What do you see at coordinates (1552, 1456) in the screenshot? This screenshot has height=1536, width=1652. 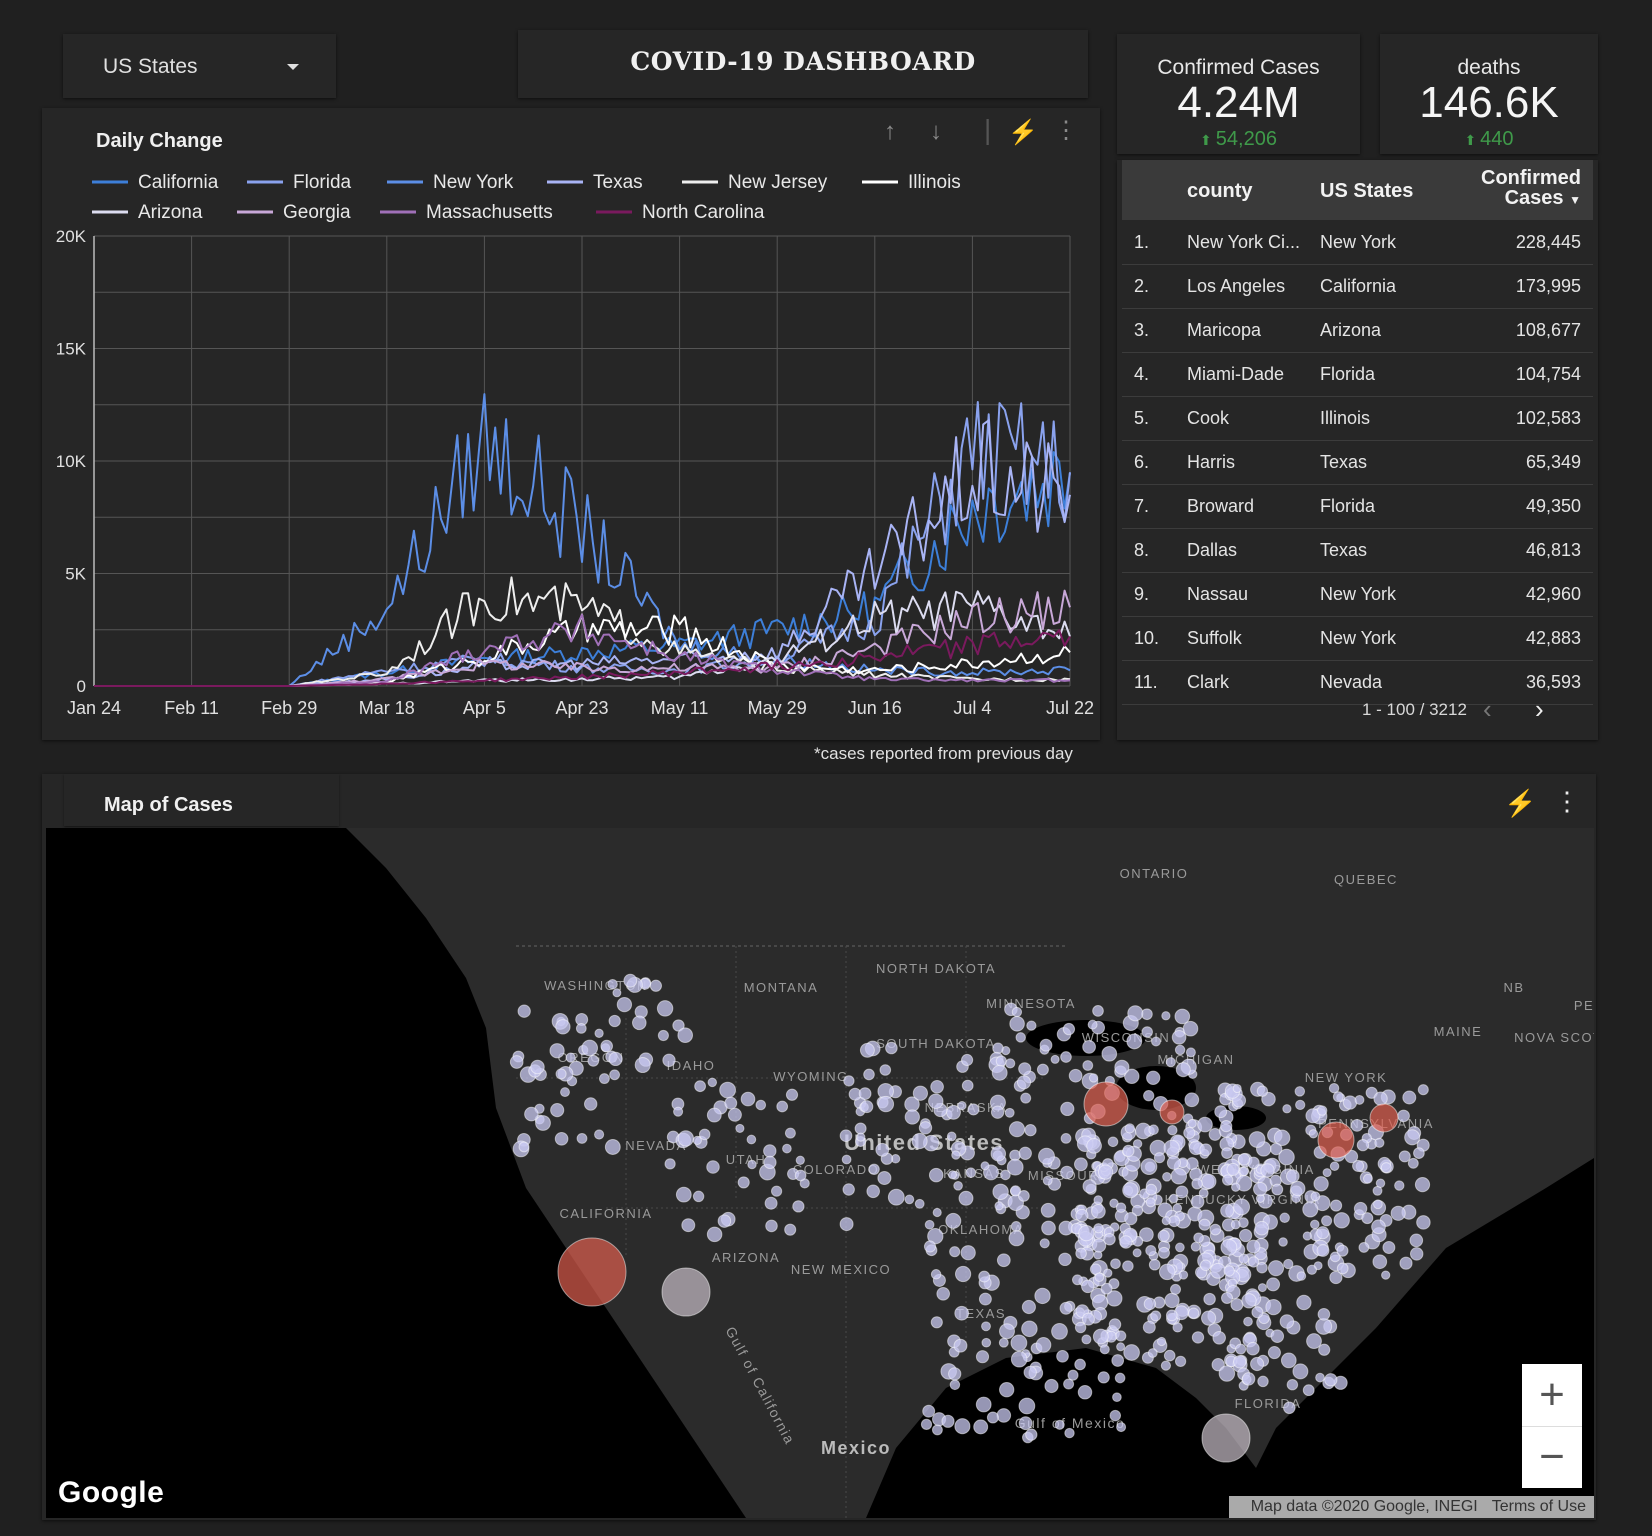 I see `zoom-out-button: −` at bounding box center [1552, 1456].